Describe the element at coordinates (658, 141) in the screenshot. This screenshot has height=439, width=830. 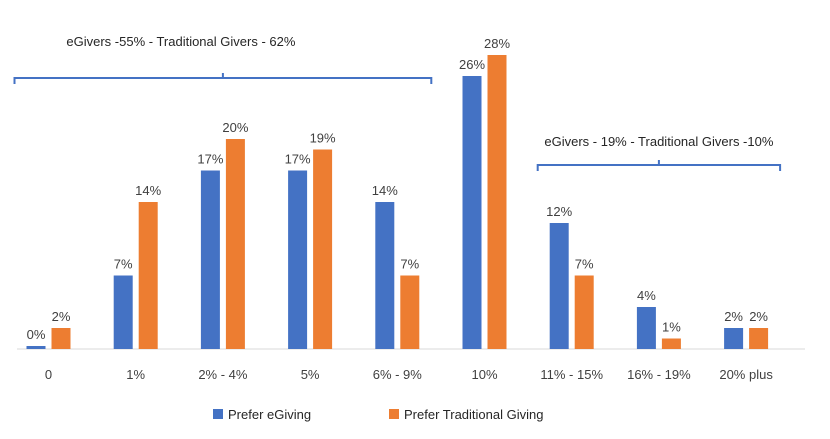
I see `bracket-label-1: eGivers - 19% - Traditional Givers -10%` at that location.